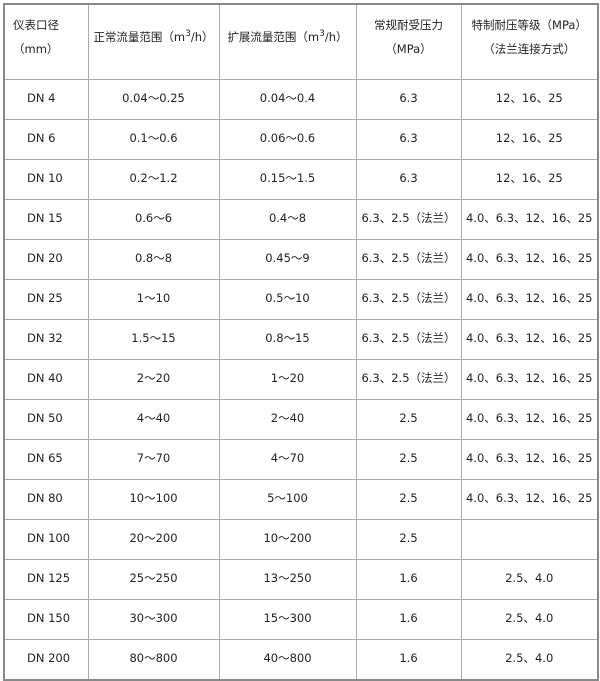 The width and height of the screenshot is (600, 681). Describe the element at coordinates (287, 299) in the screenshot. I see `cell-extended-flow: 0.5～10` at that location.